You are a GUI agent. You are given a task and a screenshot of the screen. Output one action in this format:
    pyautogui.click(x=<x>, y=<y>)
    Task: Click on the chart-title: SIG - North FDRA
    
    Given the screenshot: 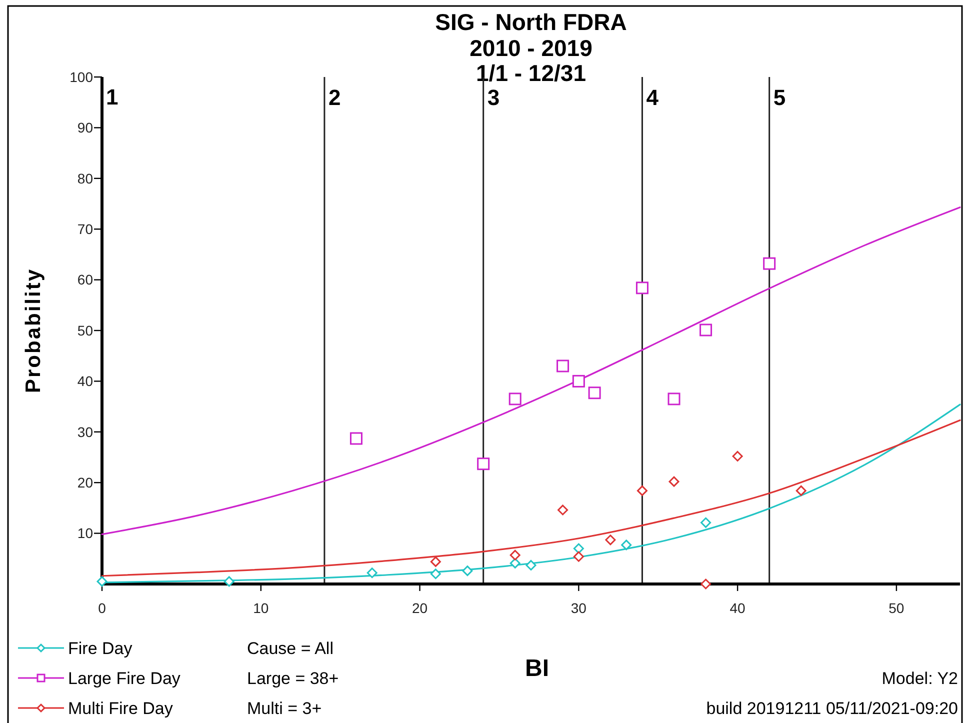 What is the action you would take?
    pyautogui.click(x=531, y=22)
    